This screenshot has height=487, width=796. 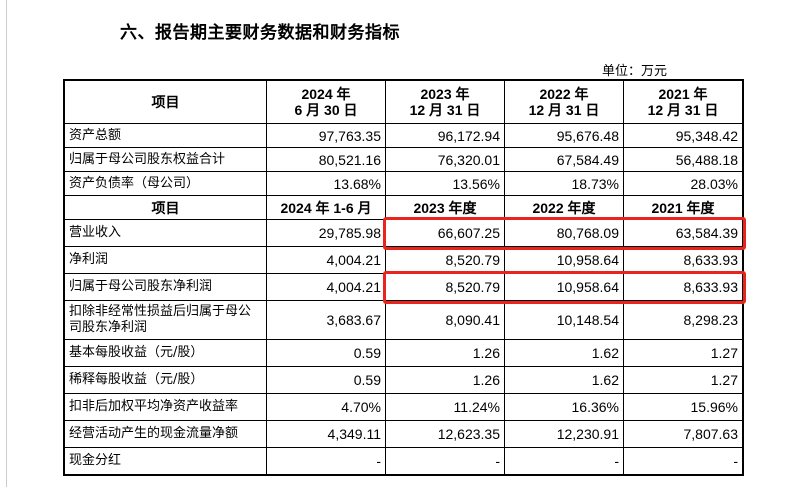 What do you see at coordinates (683, 320) in the screenshot?
I see `cell-value: 8,298.23` at bounding box center [683, 320].